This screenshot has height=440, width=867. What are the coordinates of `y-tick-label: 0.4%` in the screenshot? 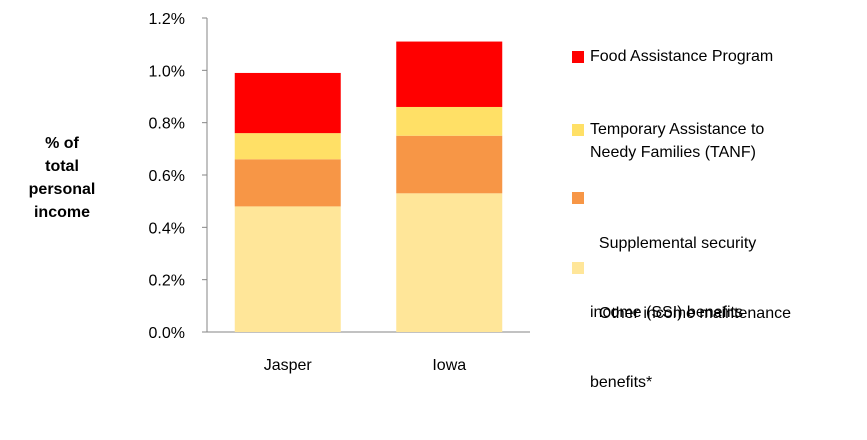 It's located at (167, 228).